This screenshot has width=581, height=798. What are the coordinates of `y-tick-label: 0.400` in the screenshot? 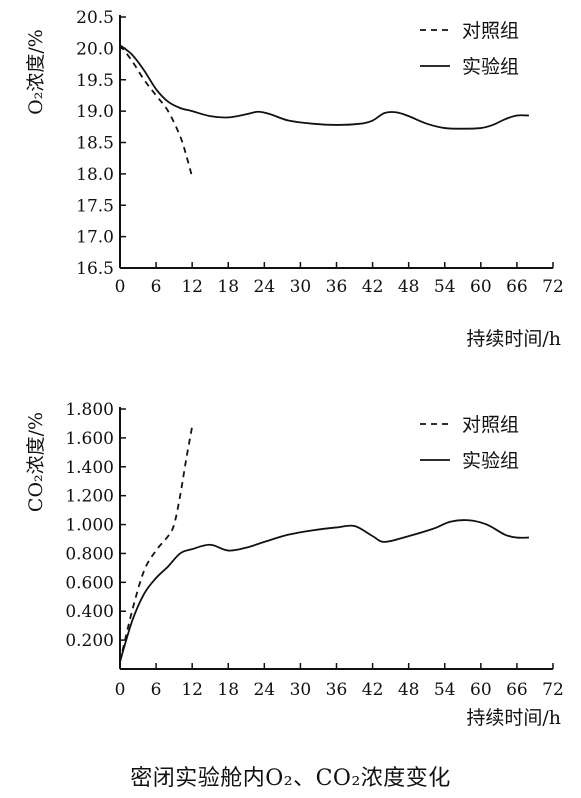 It's located at (89, 612).